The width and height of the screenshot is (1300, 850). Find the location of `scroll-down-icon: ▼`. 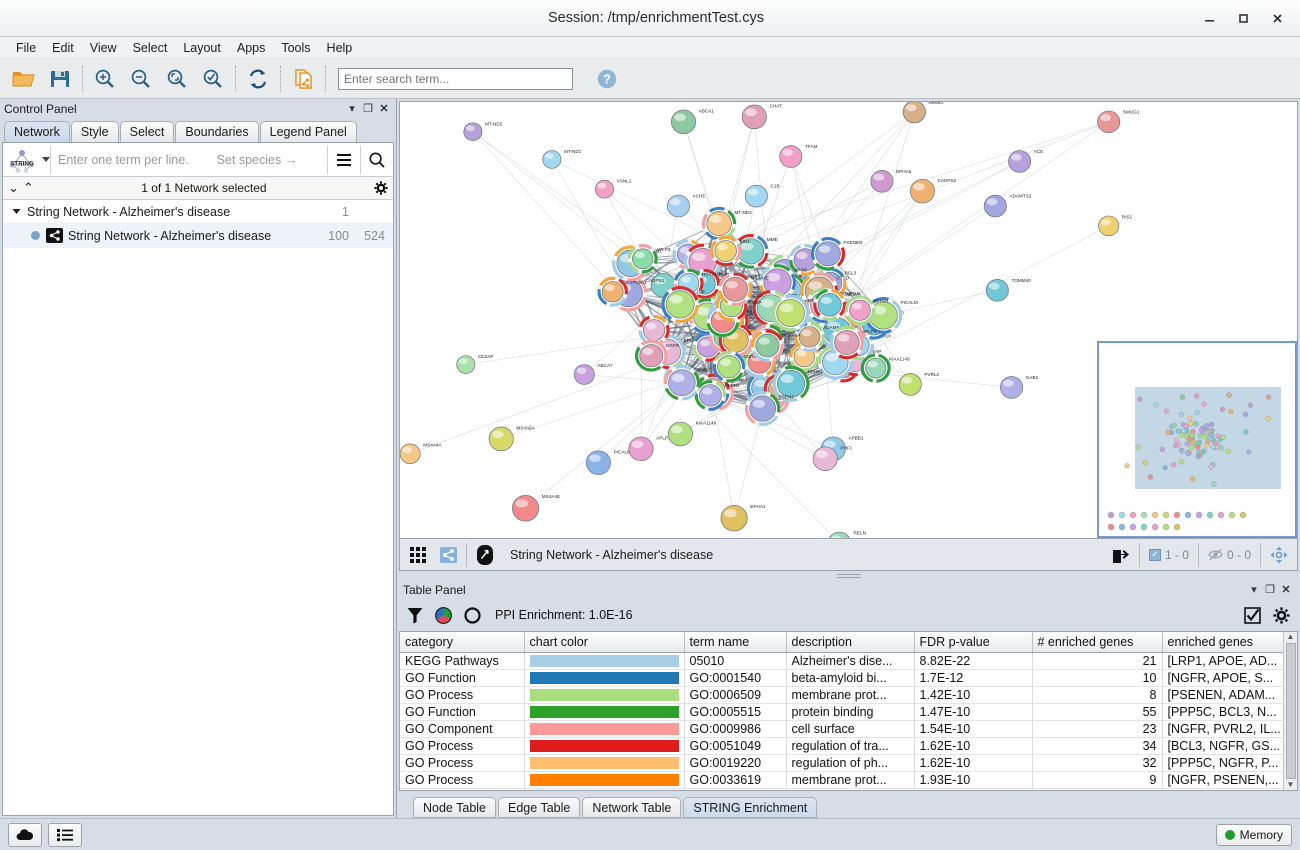

scroll-down-icon: ▼ is located at coordinates (1290, 784).